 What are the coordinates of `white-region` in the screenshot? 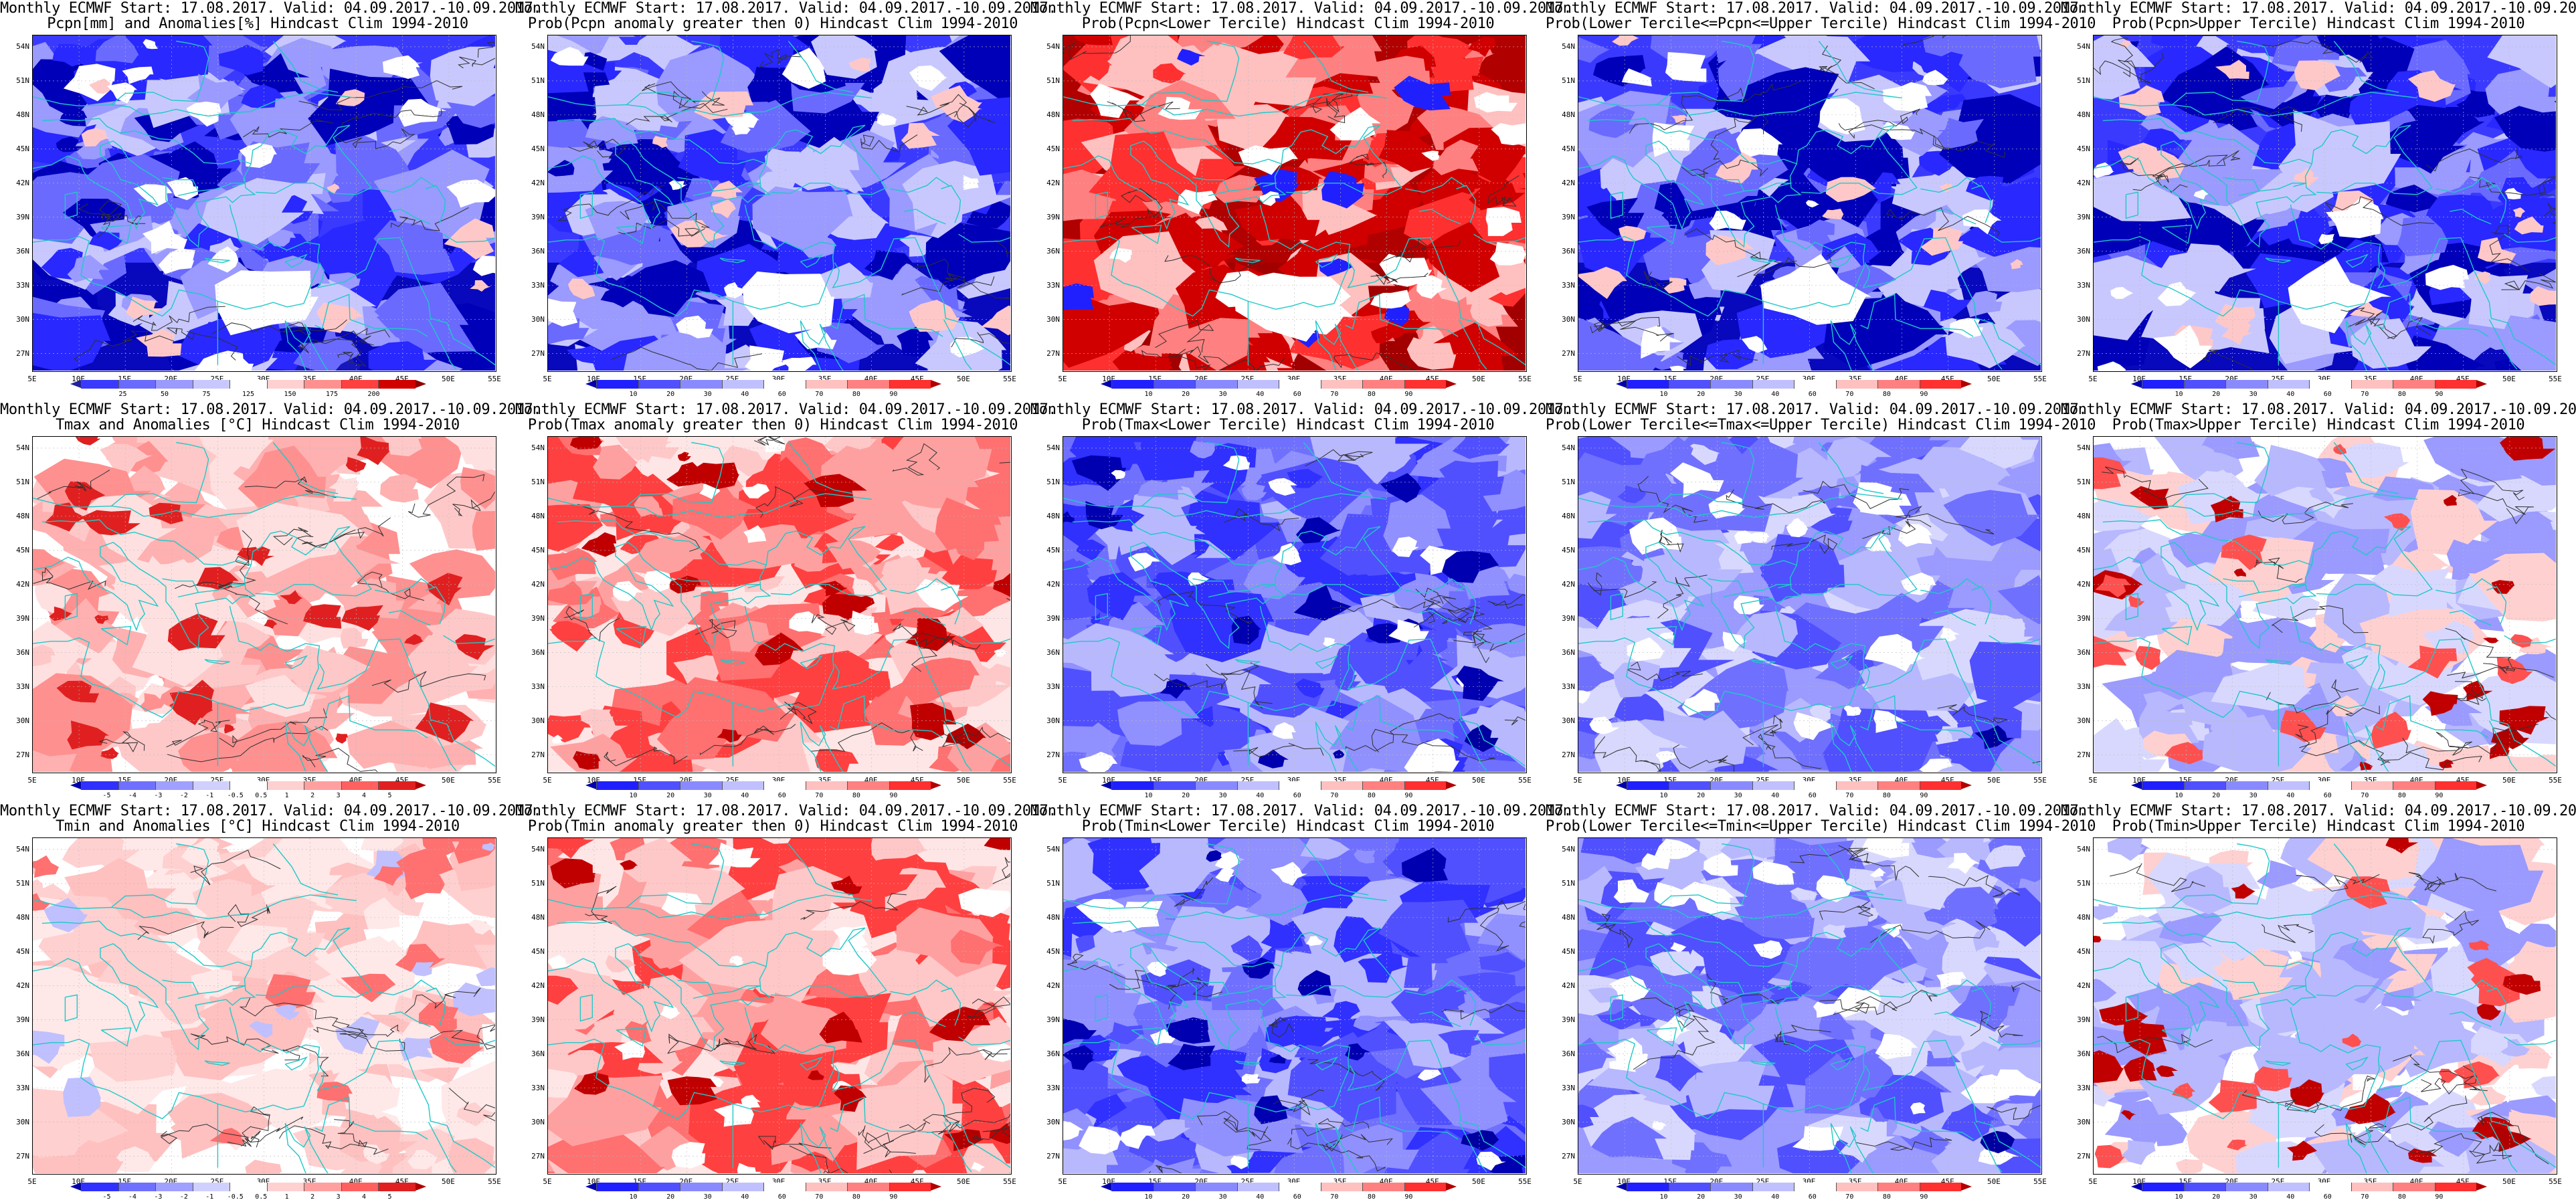 It's located at (266, 303).